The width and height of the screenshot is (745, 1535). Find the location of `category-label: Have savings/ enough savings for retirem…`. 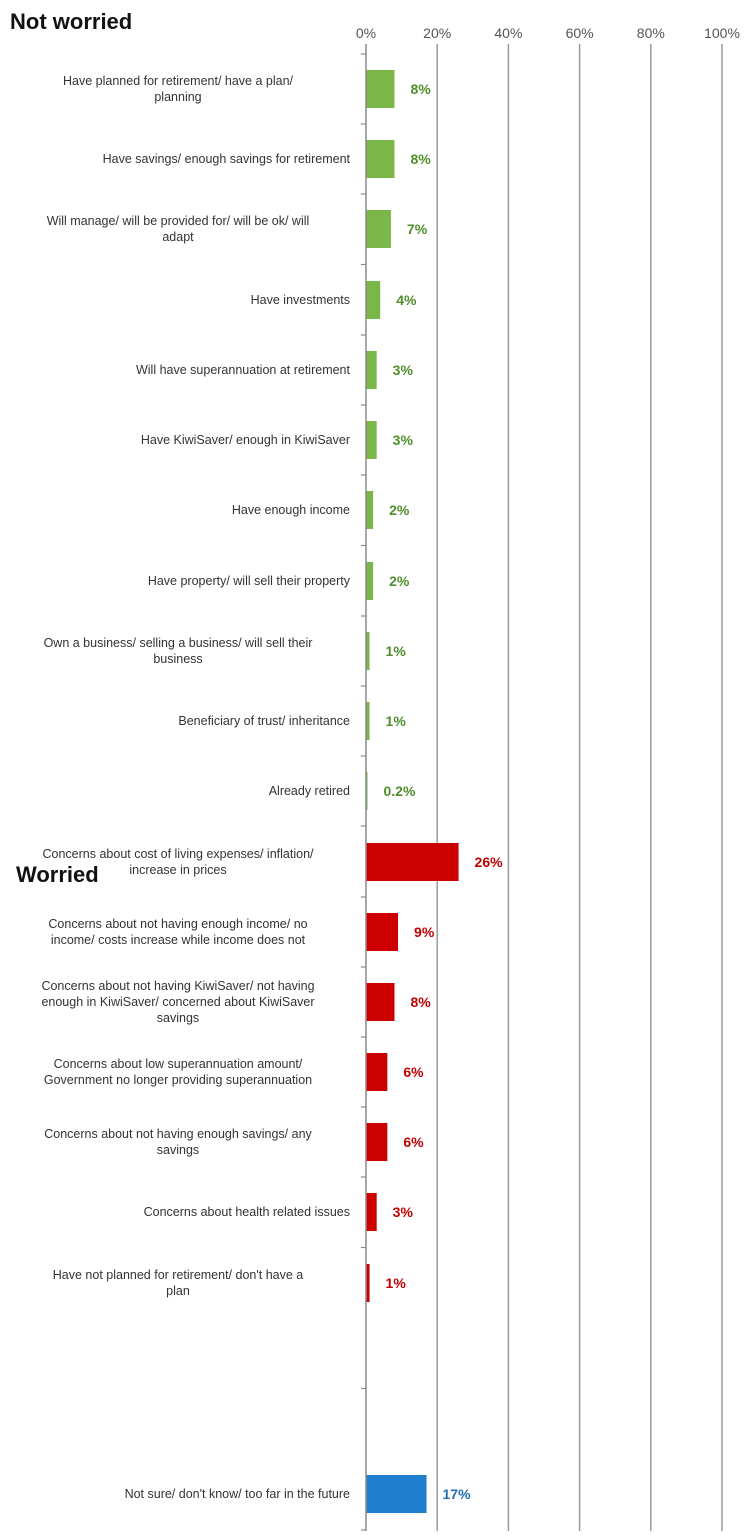

category-label: Have savings/ enough savings for retirem… is located at coordinates (227, 159).